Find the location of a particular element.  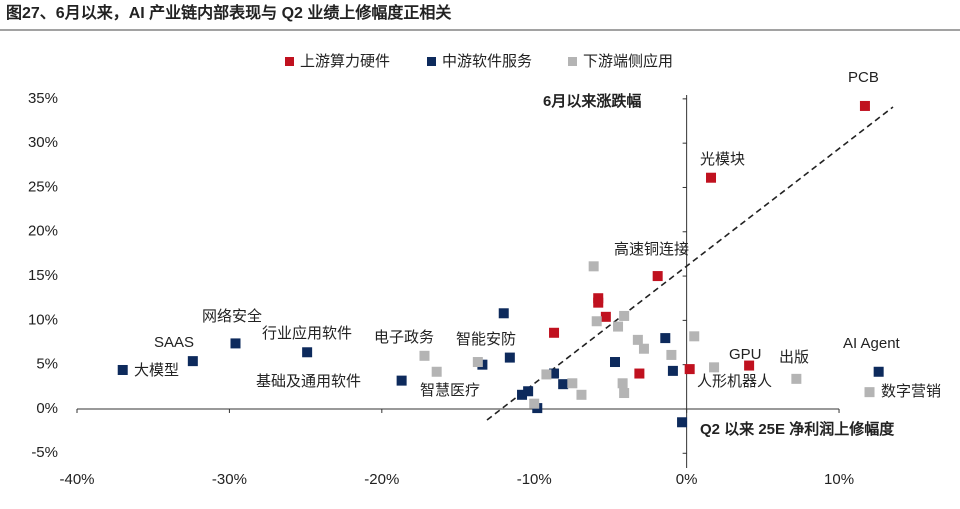

x-tick-label: -20% is located at coordinates (381, 479).